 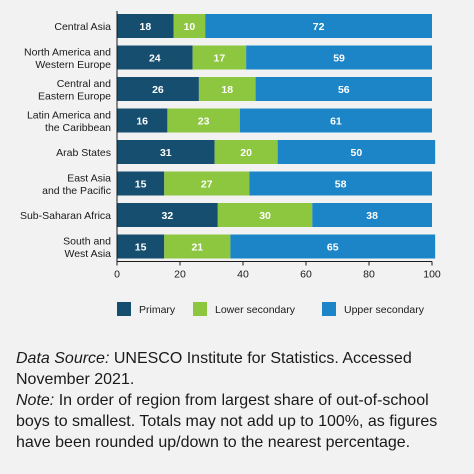 I want to click on bar-value-label: 72, so click(x=319, y=27).